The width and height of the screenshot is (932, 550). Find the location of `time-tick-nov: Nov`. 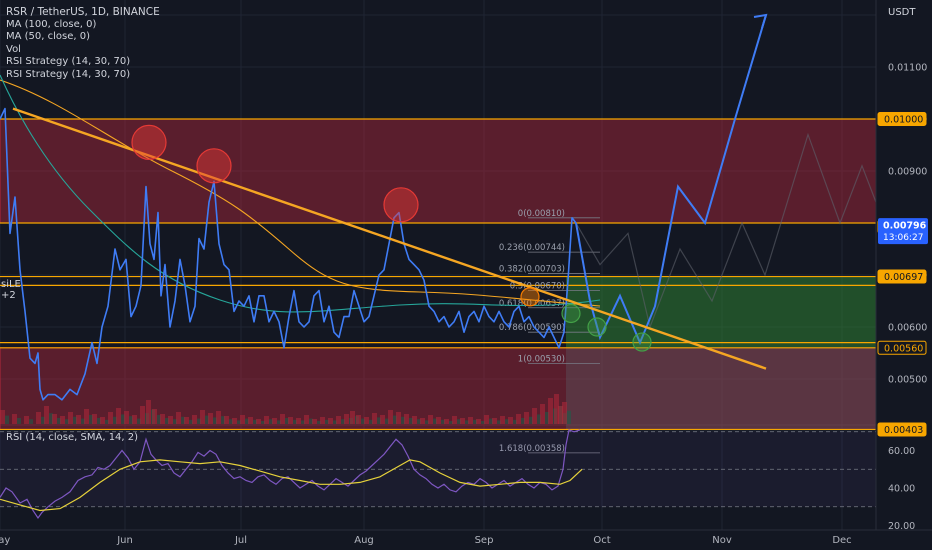

time-tick-nov: Nov is located at coordinates (722, 540).